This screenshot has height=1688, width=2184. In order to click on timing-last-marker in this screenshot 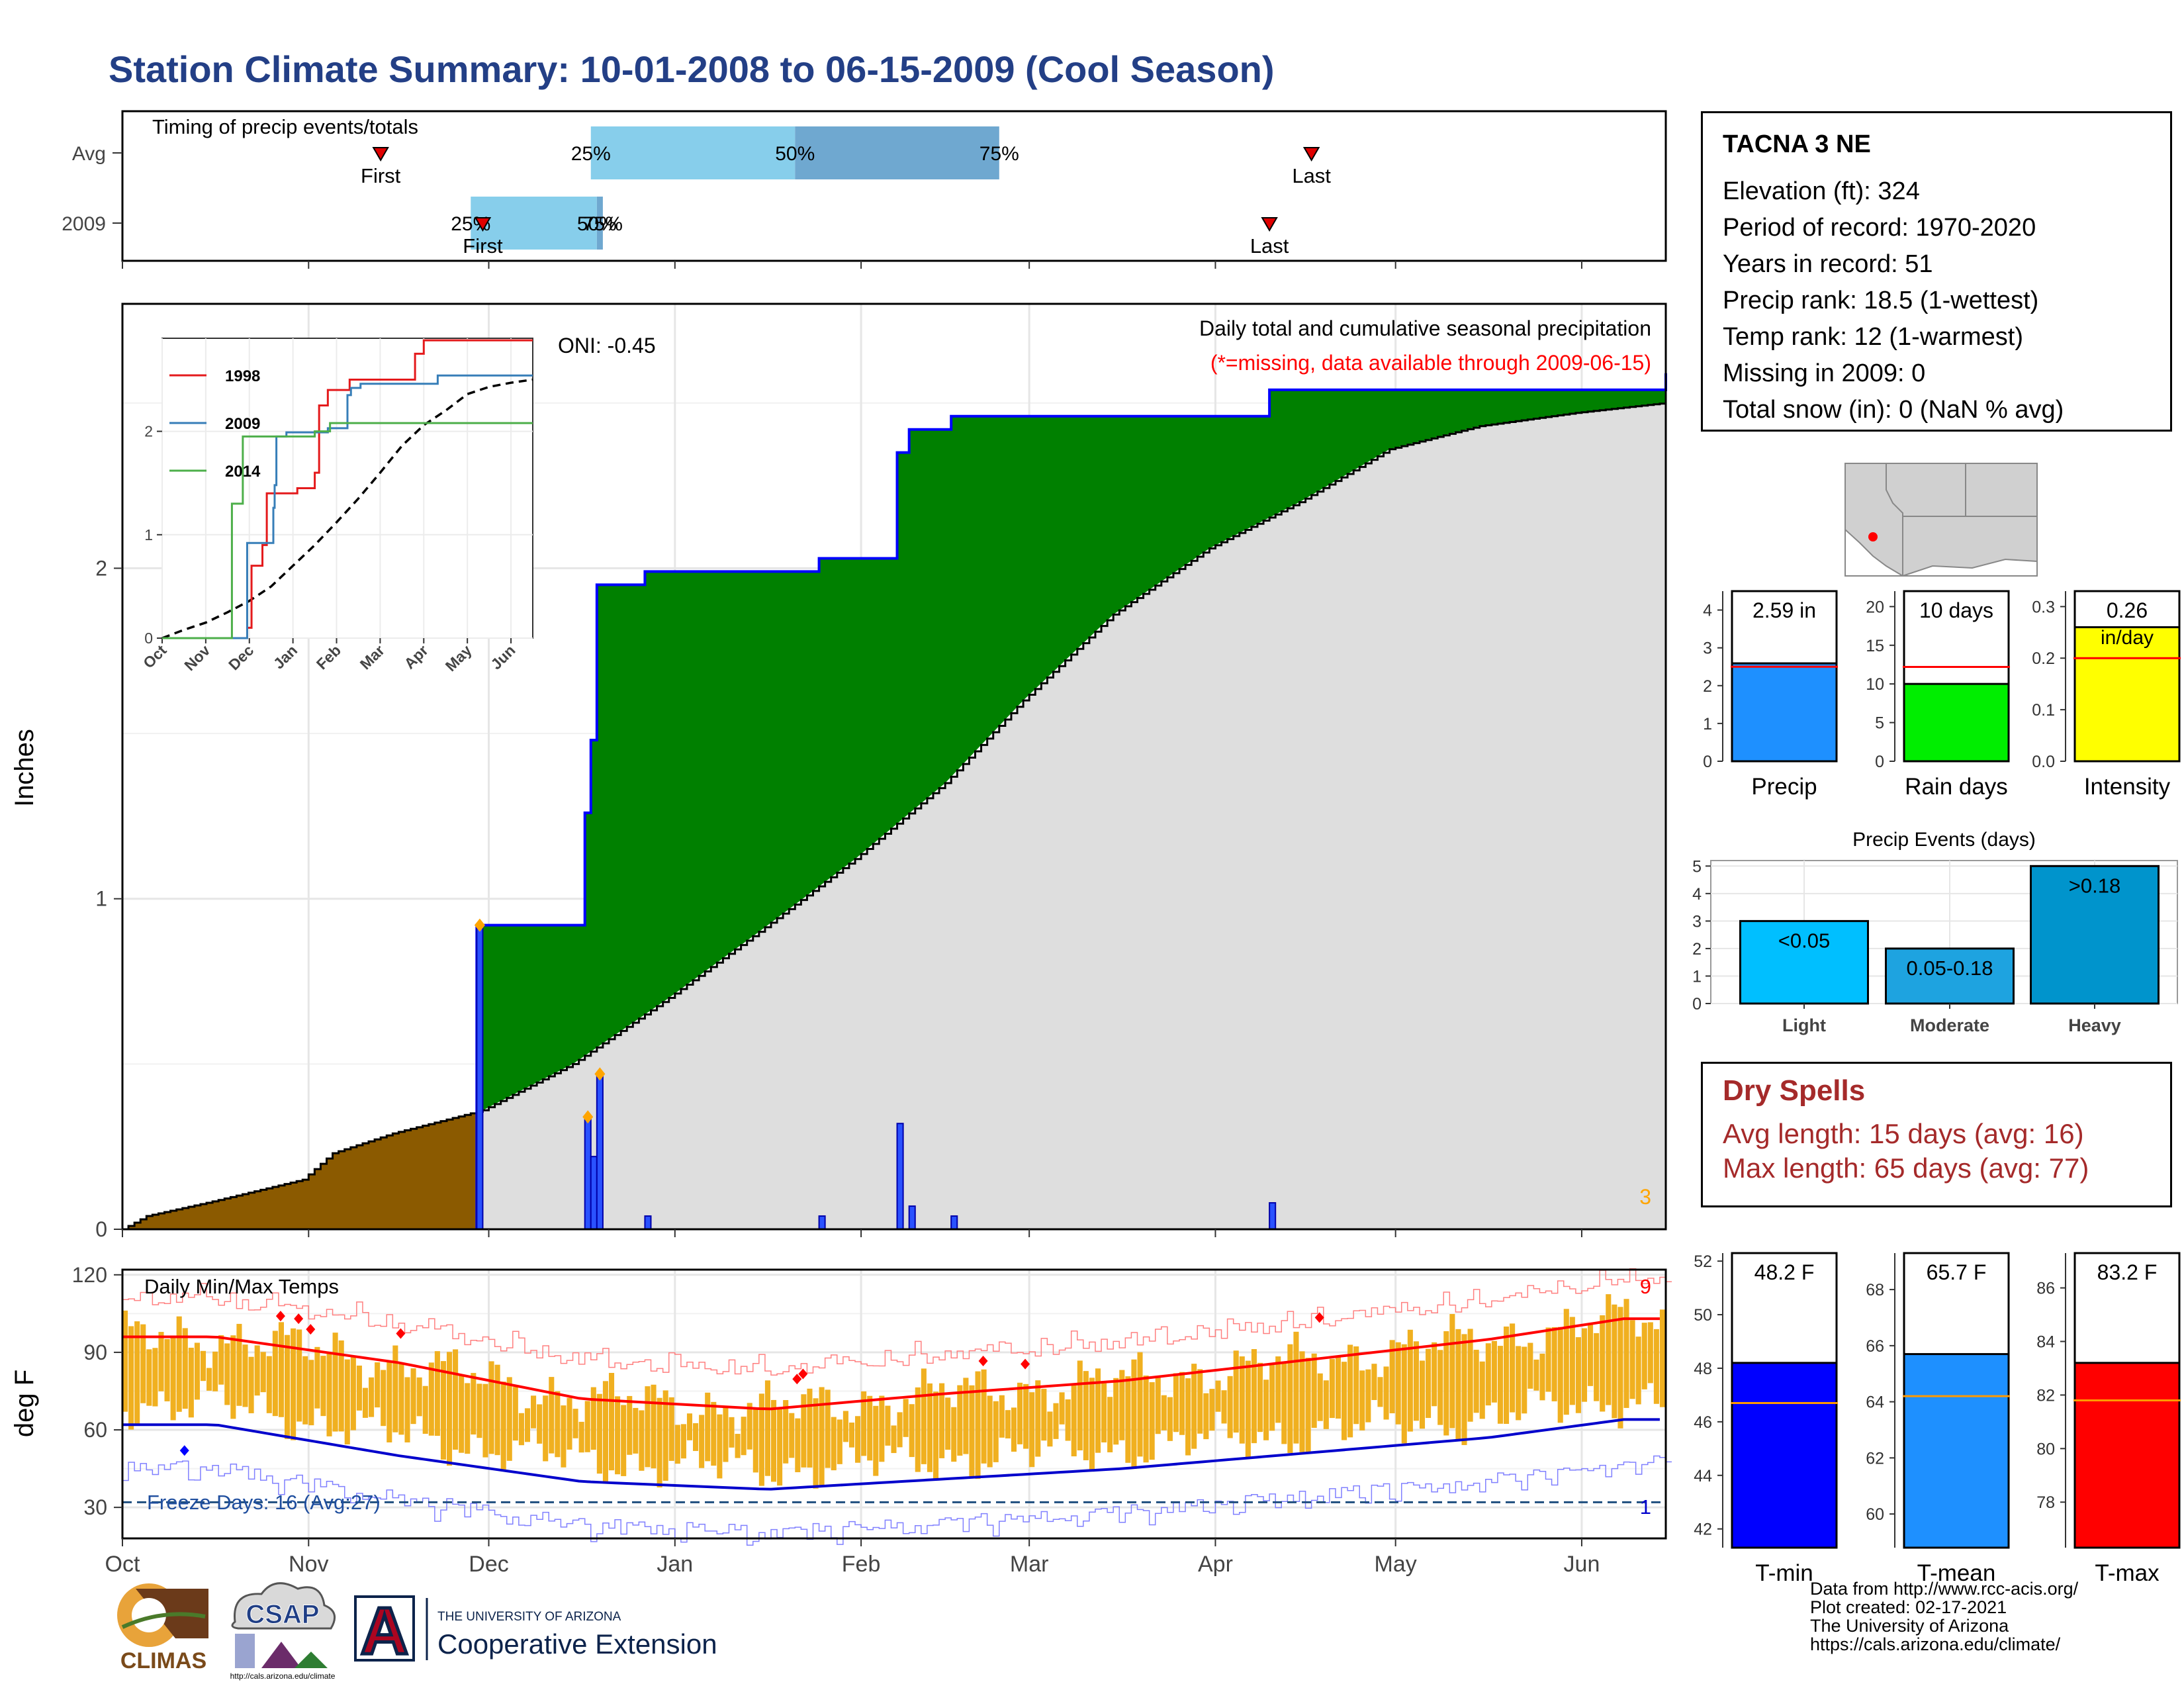, I will do `click(1269, 224)`.